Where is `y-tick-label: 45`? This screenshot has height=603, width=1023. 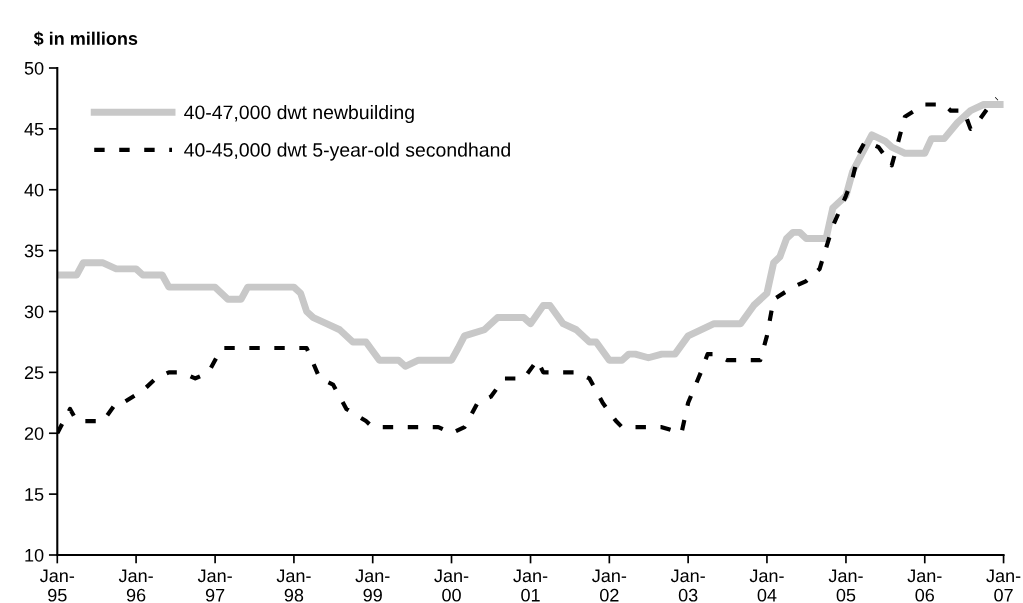 y-tick-label: 45 is located at coordinates (34, 129).